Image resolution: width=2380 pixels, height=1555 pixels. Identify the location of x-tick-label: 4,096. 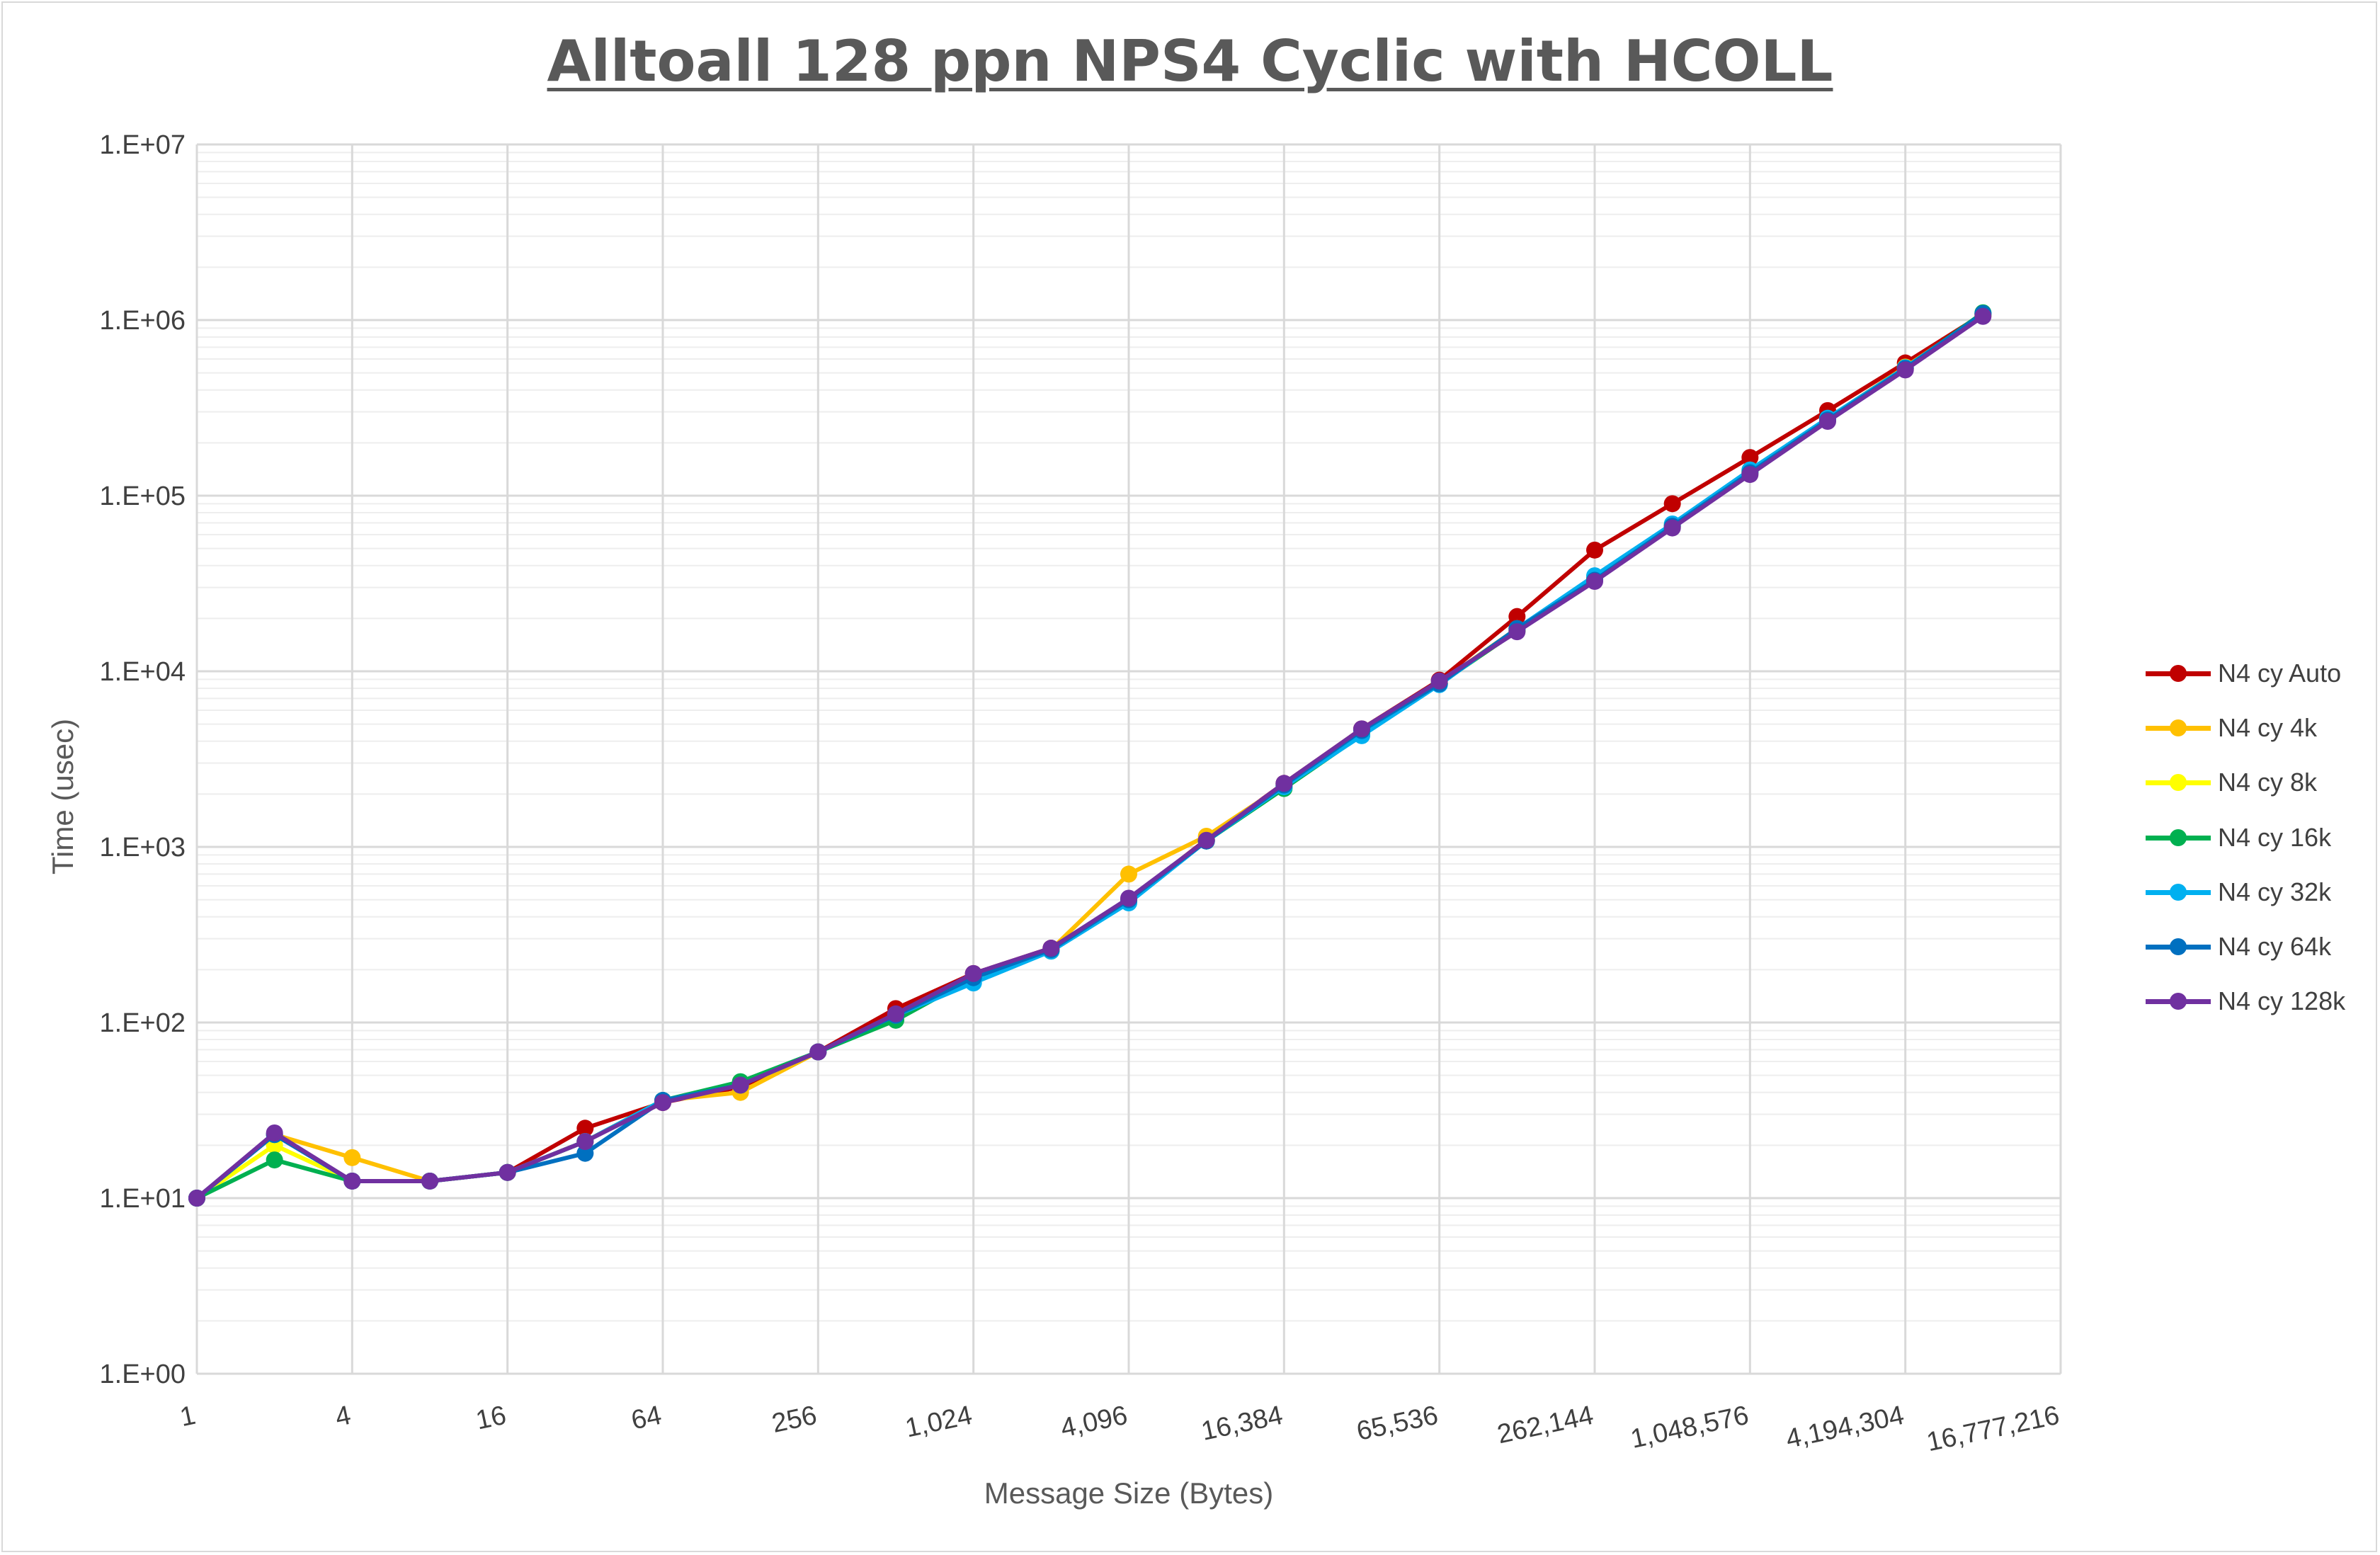
(1094, 1422).